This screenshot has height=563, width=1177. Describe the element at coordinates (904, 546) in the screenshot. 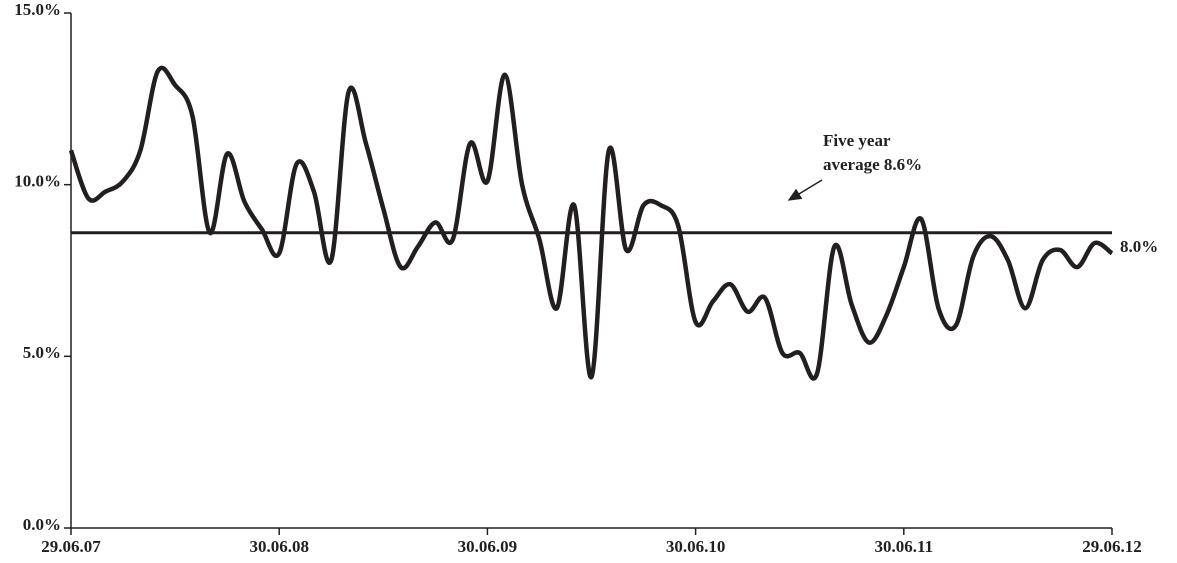

I see `x-tick-label: 30.06.11` at that location.